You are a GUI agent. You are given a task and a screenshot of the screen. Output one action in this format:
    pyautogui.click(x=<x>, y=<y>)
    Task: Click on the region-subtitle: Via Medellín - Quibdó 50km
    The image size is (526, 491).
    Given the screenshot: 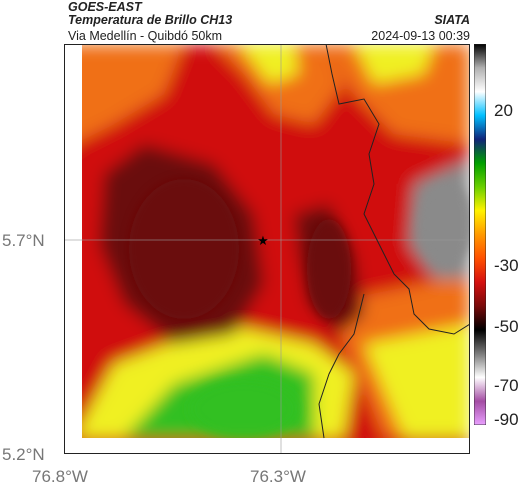 What is the action you would take?
    pyautogui.click(x=145, y=36)
    